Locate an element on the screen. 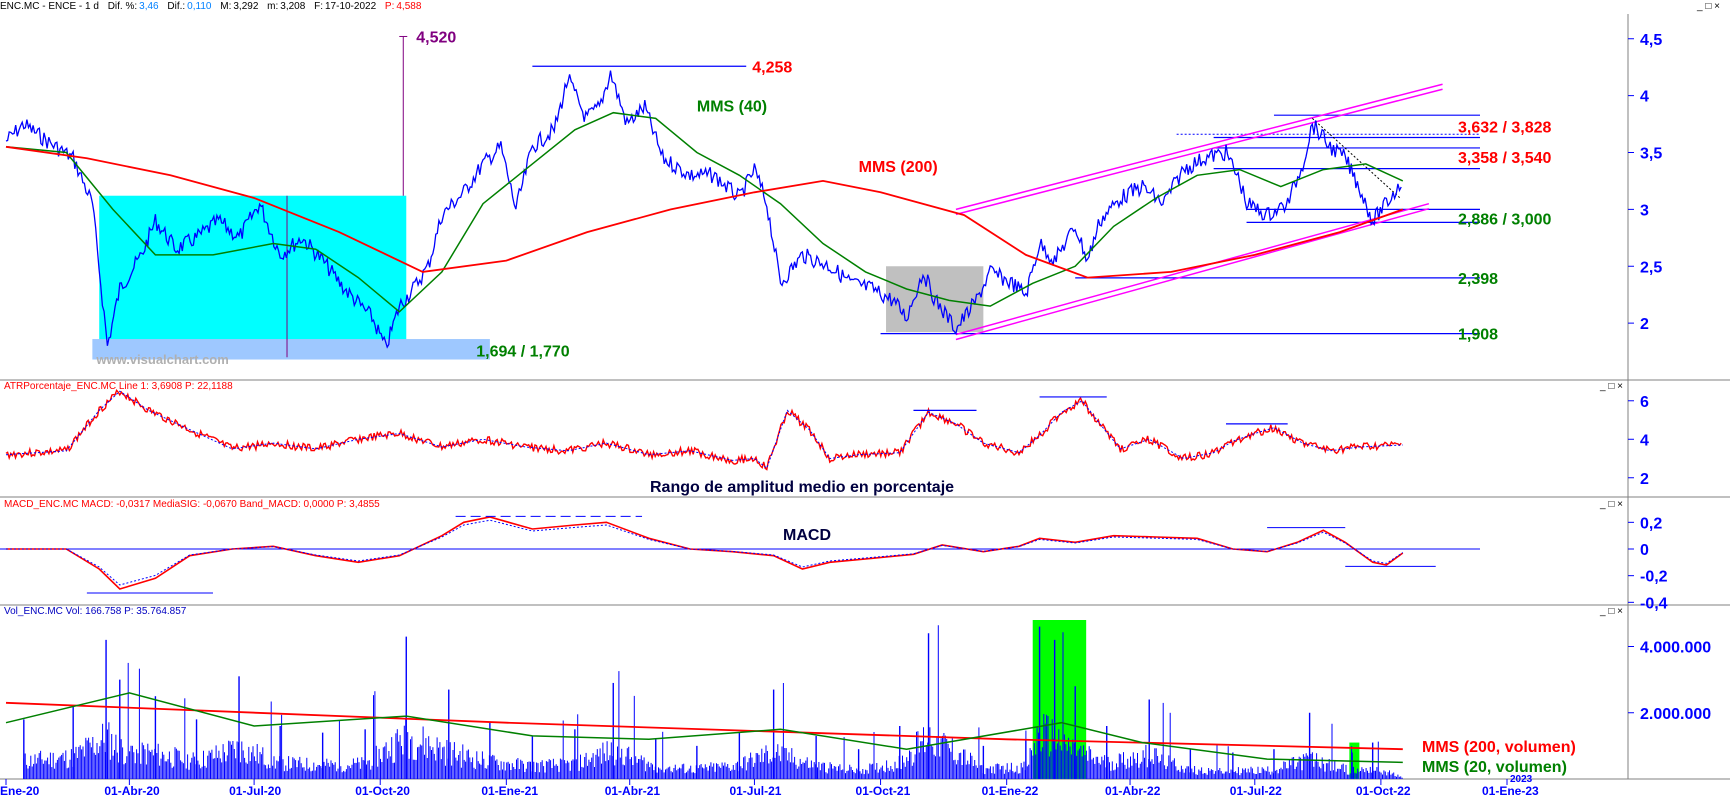 This screenshot has width=1730, height=799. xtick-label: 01-Oct-21 is located at coordinates (883, 791).